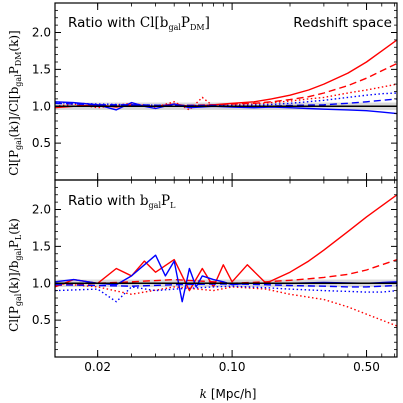  What do you see at coordinates (41, 69) in the screenshot?
I see `top-y-tick-label: 1.5` at bounding box center [41, 69].